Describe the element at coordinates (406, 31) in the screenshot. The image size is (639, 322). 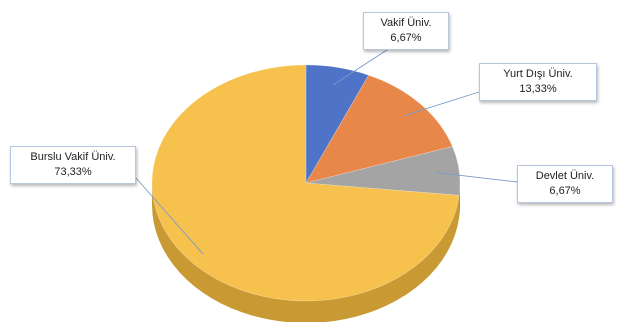
I see `label-vakif: Vakif Üniv. 6,67%` at that location.